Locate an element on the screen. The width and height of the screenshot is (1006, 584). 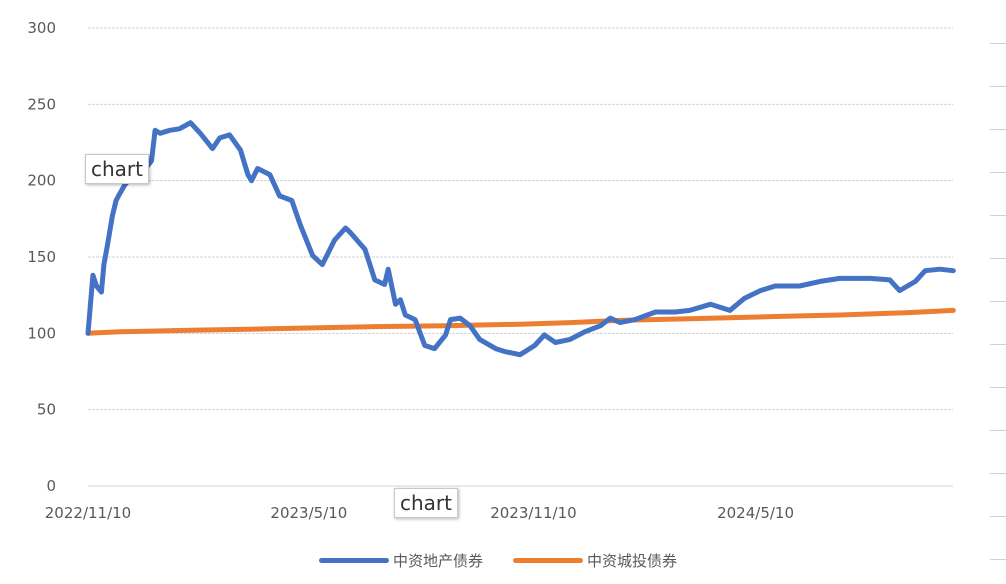
y-tick-label: 200 is located at coordinates (41, 181).